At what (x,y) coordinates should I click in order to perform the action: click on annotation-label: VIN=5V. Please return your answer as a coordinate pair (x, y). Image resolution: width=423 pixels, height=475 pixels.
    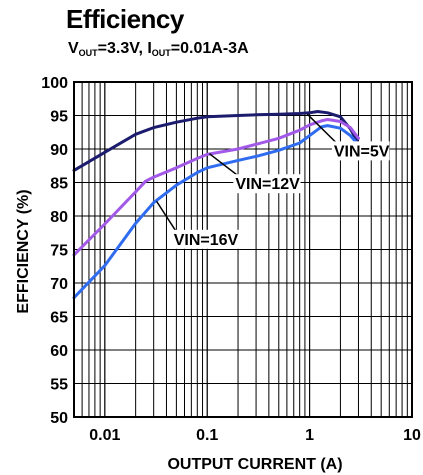
    Looking at the image, I should click on (362, 151).